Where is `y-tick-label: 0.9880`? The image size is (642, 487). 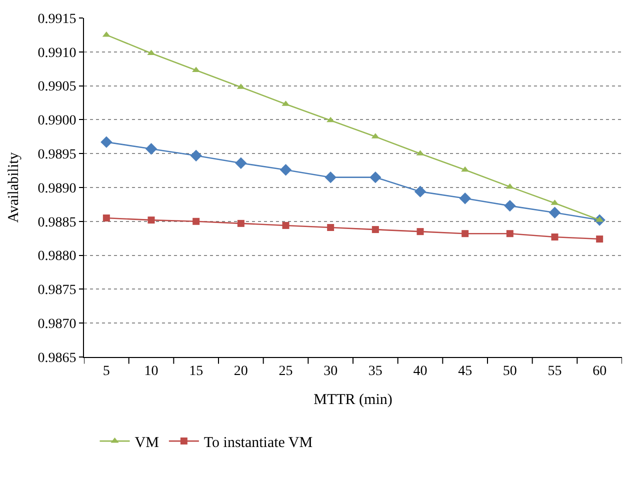
y-tick-label: 0.9880 is located at coordinates (57, 256).